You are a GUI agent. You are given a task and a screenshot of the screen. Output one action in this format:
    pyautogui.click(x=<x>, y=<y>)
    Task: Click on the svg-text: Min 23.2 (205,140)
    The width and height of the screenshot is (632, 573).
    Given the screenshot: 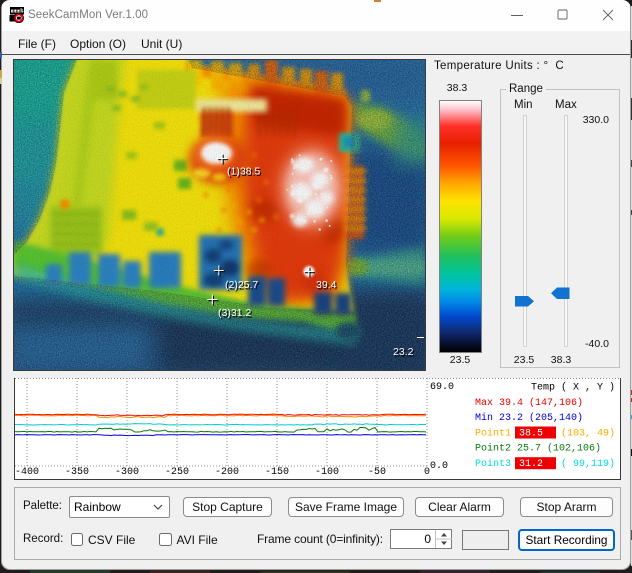 What is the action you would take?
    pyautogui.click(x=529, y=418)
    